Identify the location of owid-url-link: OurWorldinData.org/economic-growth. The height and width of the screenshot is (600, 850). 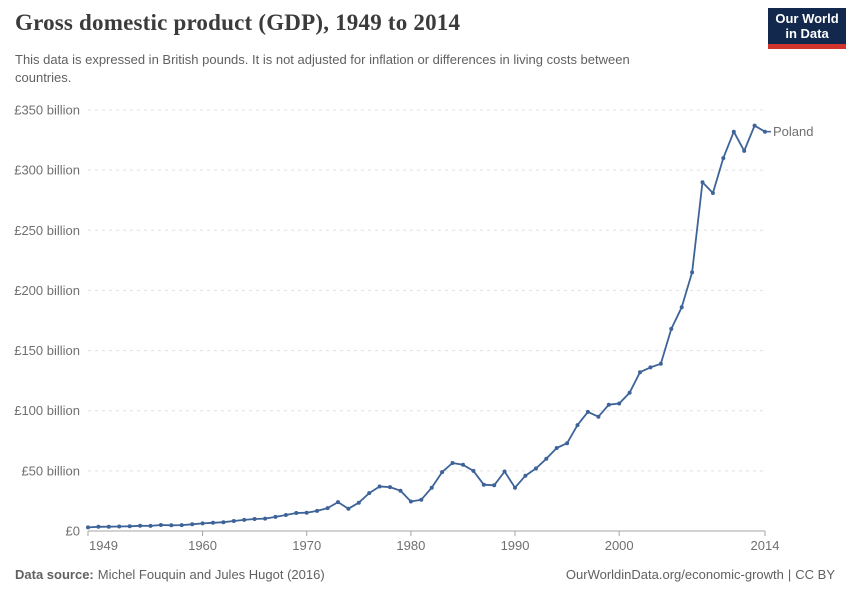
(674, 574).